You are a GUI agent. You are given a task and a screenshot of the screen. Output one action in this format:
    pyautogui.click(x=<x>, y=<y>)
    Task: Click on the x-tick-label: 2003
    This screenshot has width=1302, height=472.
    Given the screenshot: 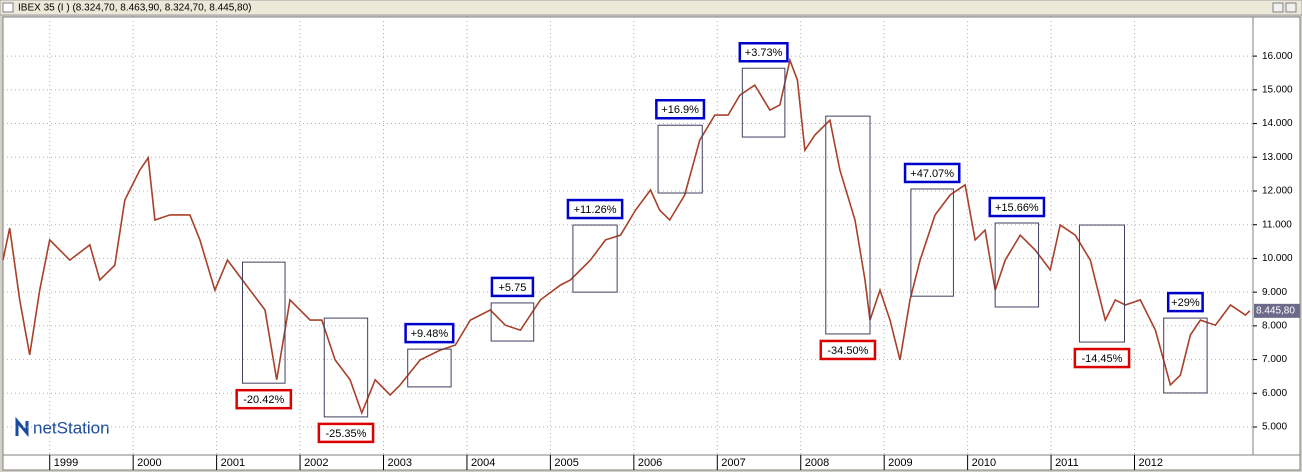 What is the action you would take?
    pyautogui.click(x=400, y=463)
    